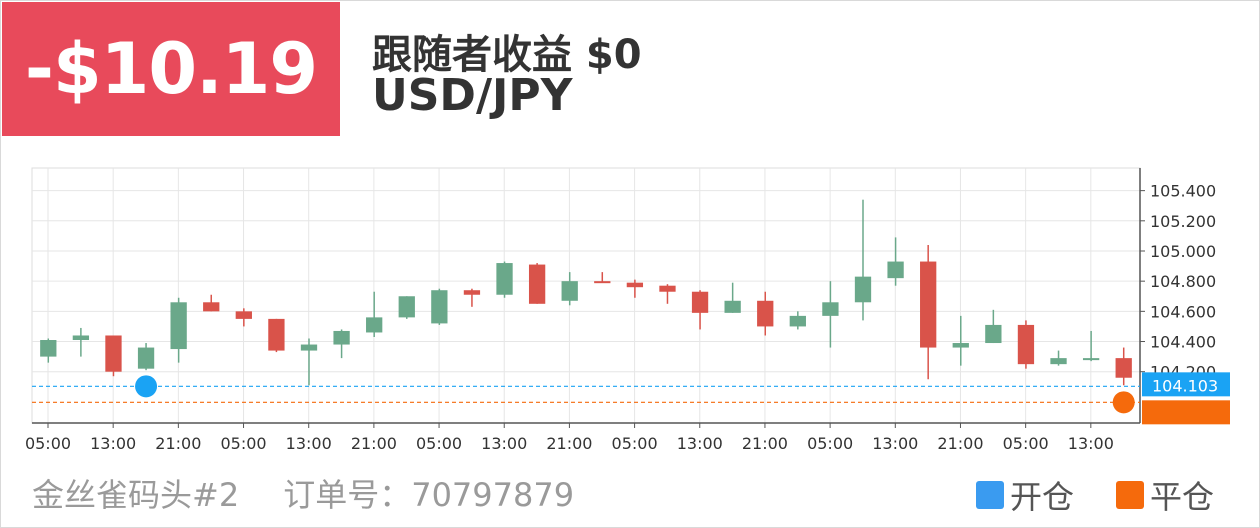 Image resolution: width=1260 pixels, height=528 pixels. What do you see at coordinates (1183, 281) in the screenshot?
I see `y-tick-label: 104.800` at bounding box center [1183, 281].